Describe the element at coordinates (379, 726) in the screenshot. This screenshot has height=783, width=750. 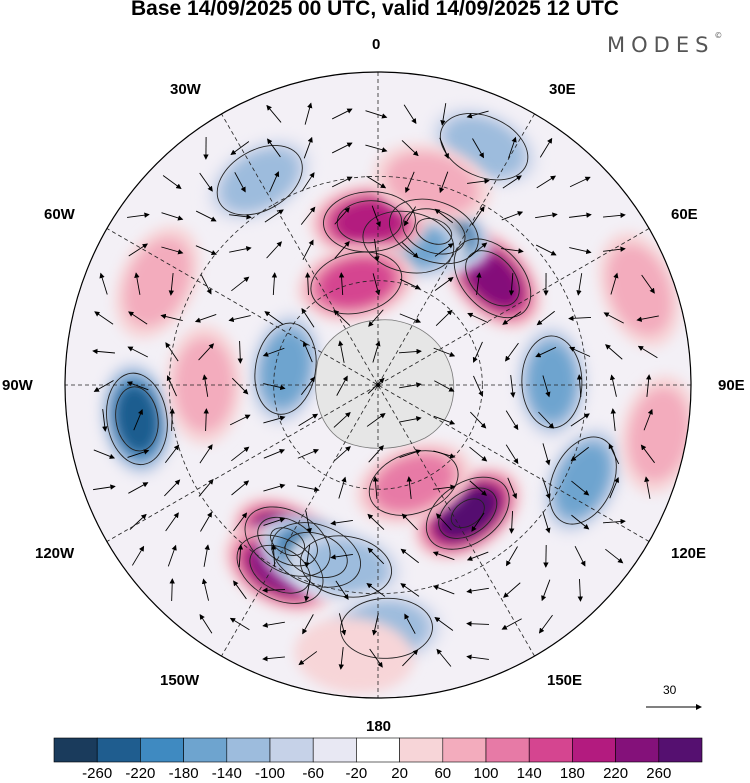
I see `lon-label-180: 180` at that location.